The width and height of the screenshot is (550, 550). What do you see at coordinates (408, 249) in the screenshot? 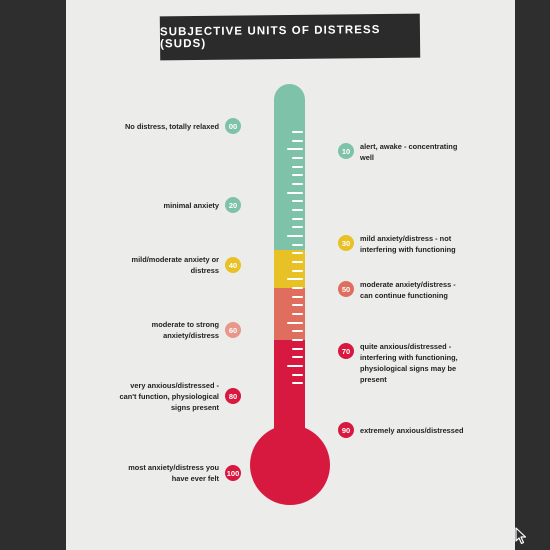
I see `level-description-line: interfering with functioning` at bounding box center [408, 249].